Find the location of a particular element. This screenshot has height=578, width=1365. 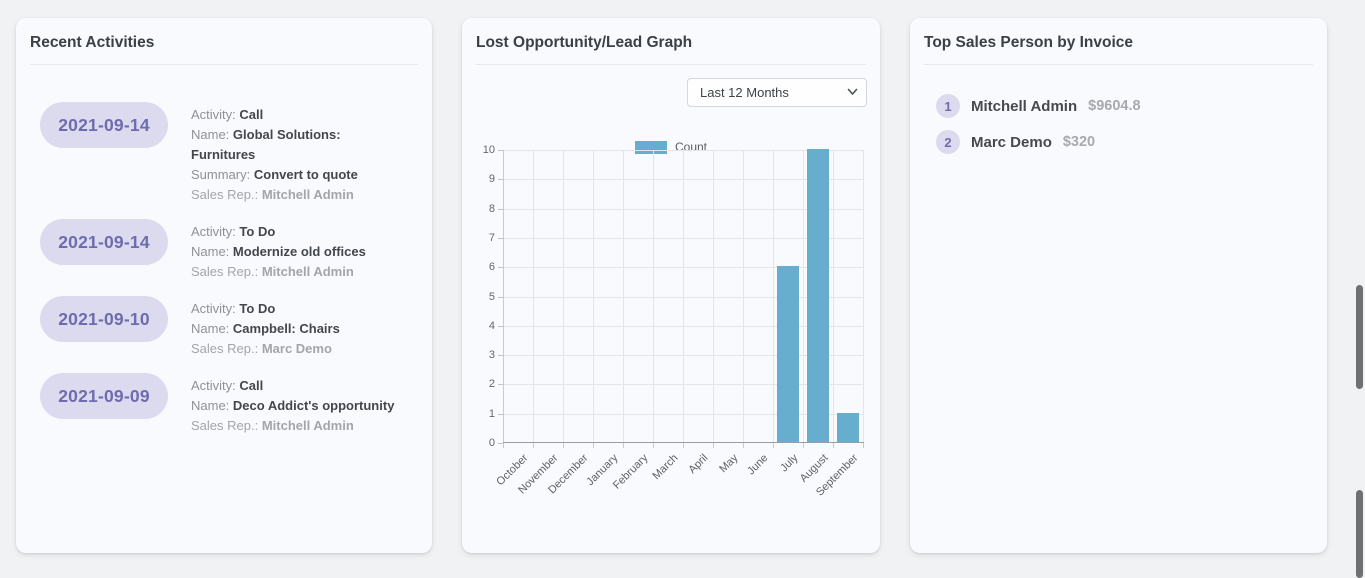

chart-legend: Count is located at coordinates (671, 141).